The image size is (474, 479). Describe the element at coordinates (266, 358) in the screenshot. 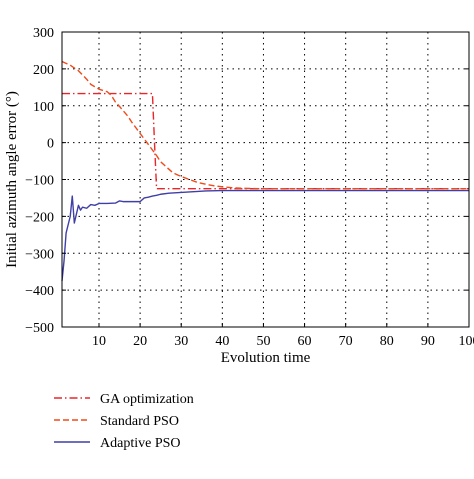

I see `x-axis-label: Evolution time` at that location.